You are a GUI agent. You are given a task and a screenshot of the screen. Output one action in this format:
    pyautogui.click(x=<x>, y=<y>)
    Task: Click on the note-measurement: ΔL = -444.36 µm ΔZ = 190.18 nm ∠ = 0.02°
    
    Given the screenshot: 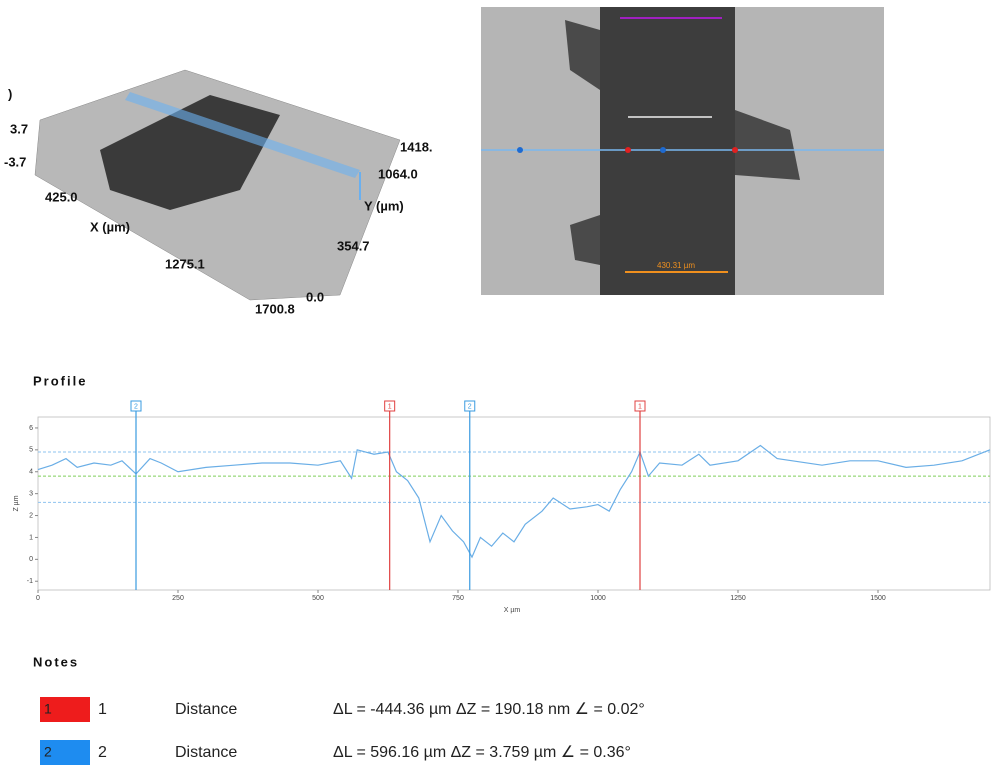 What is the action you would take?
    pyautogui.click(x=489, y=709)
    